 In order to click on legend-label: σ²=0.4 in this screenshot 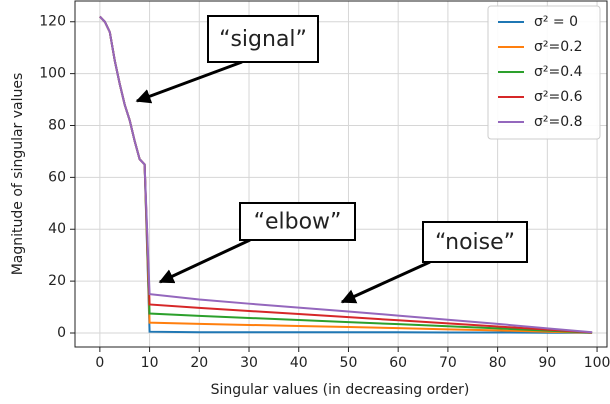, I will do `click(558, 72)`.